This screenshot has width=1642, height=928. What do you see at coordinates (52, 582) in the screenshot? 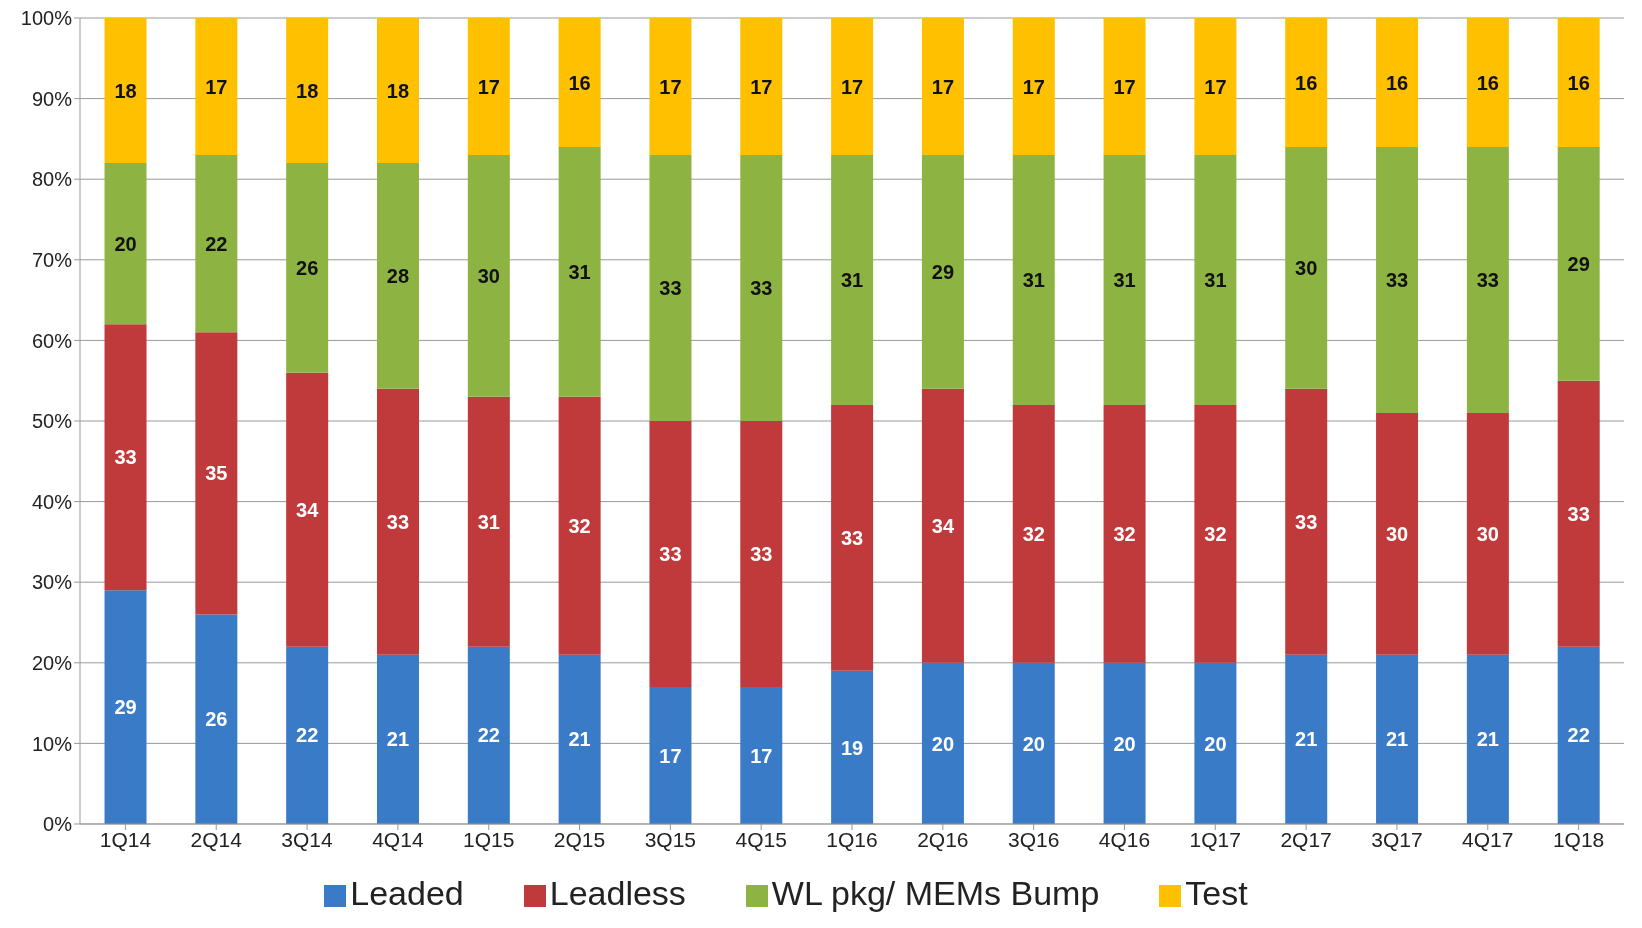
I see `y-tick-label: 30%` at bounding box center [52, 582].